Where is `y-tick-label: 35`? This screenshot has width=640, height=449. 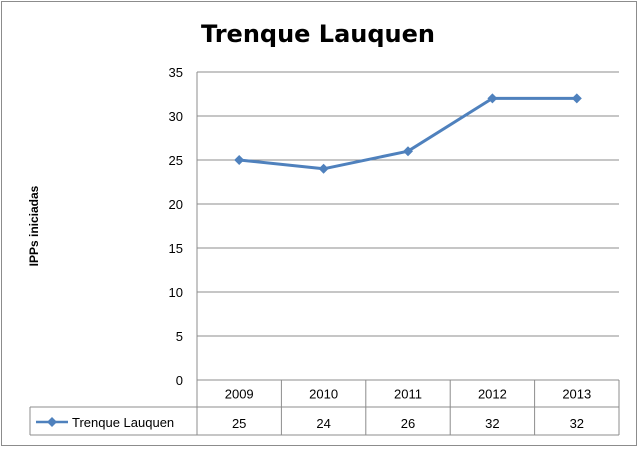 y-tick-label: 35 is located at coordinates (176, 72).